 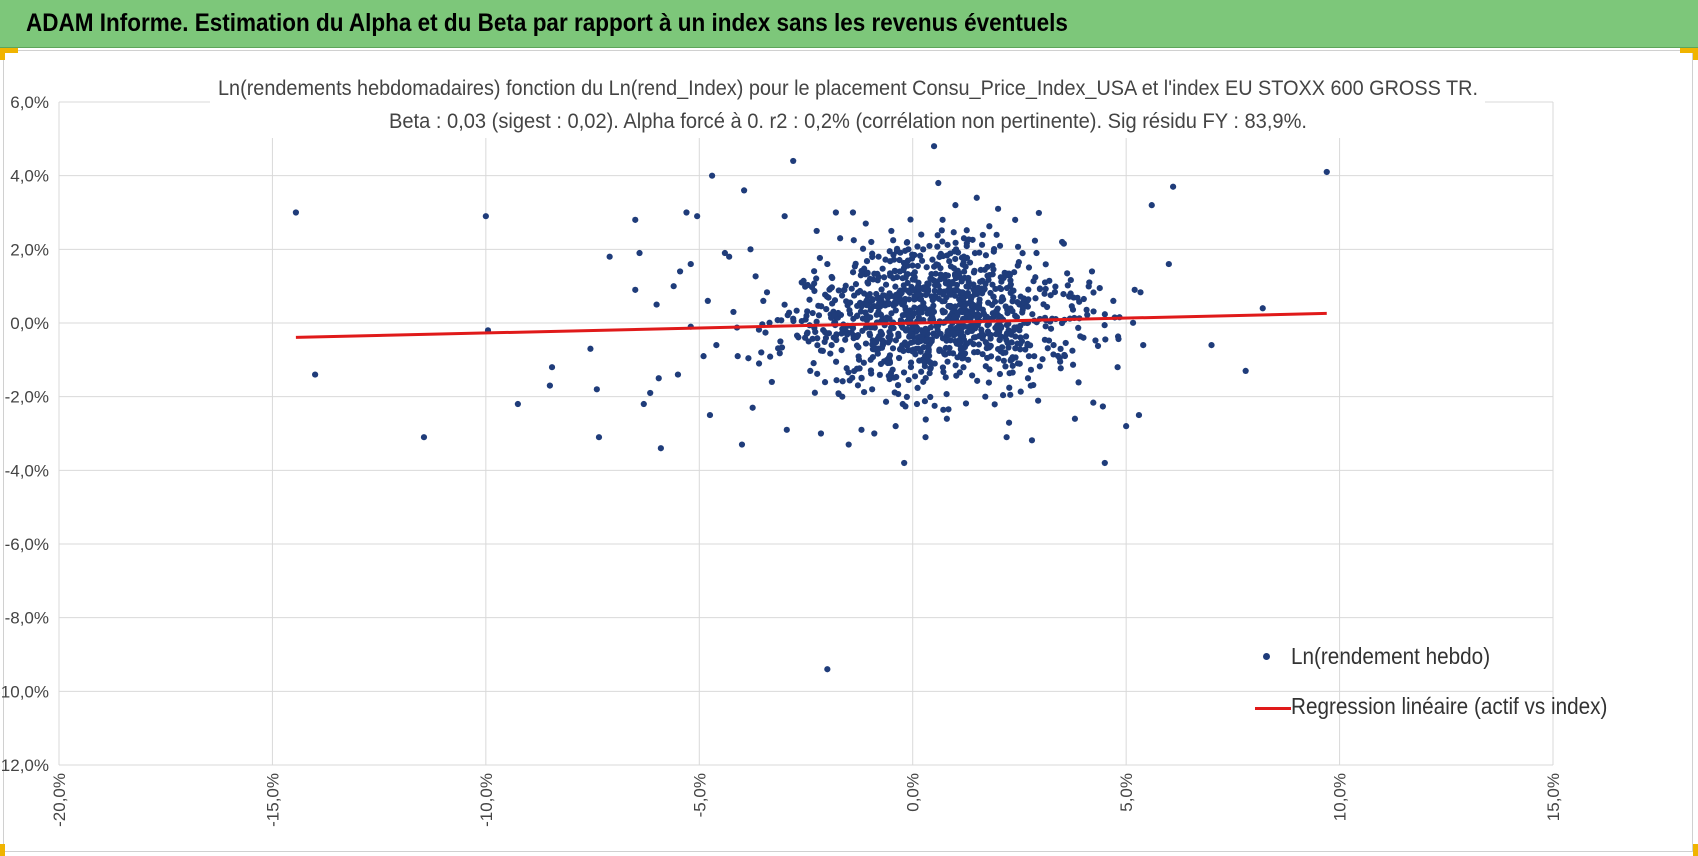 I want to click on y-tick-label: 6,0%, so click(x=29, y=102).